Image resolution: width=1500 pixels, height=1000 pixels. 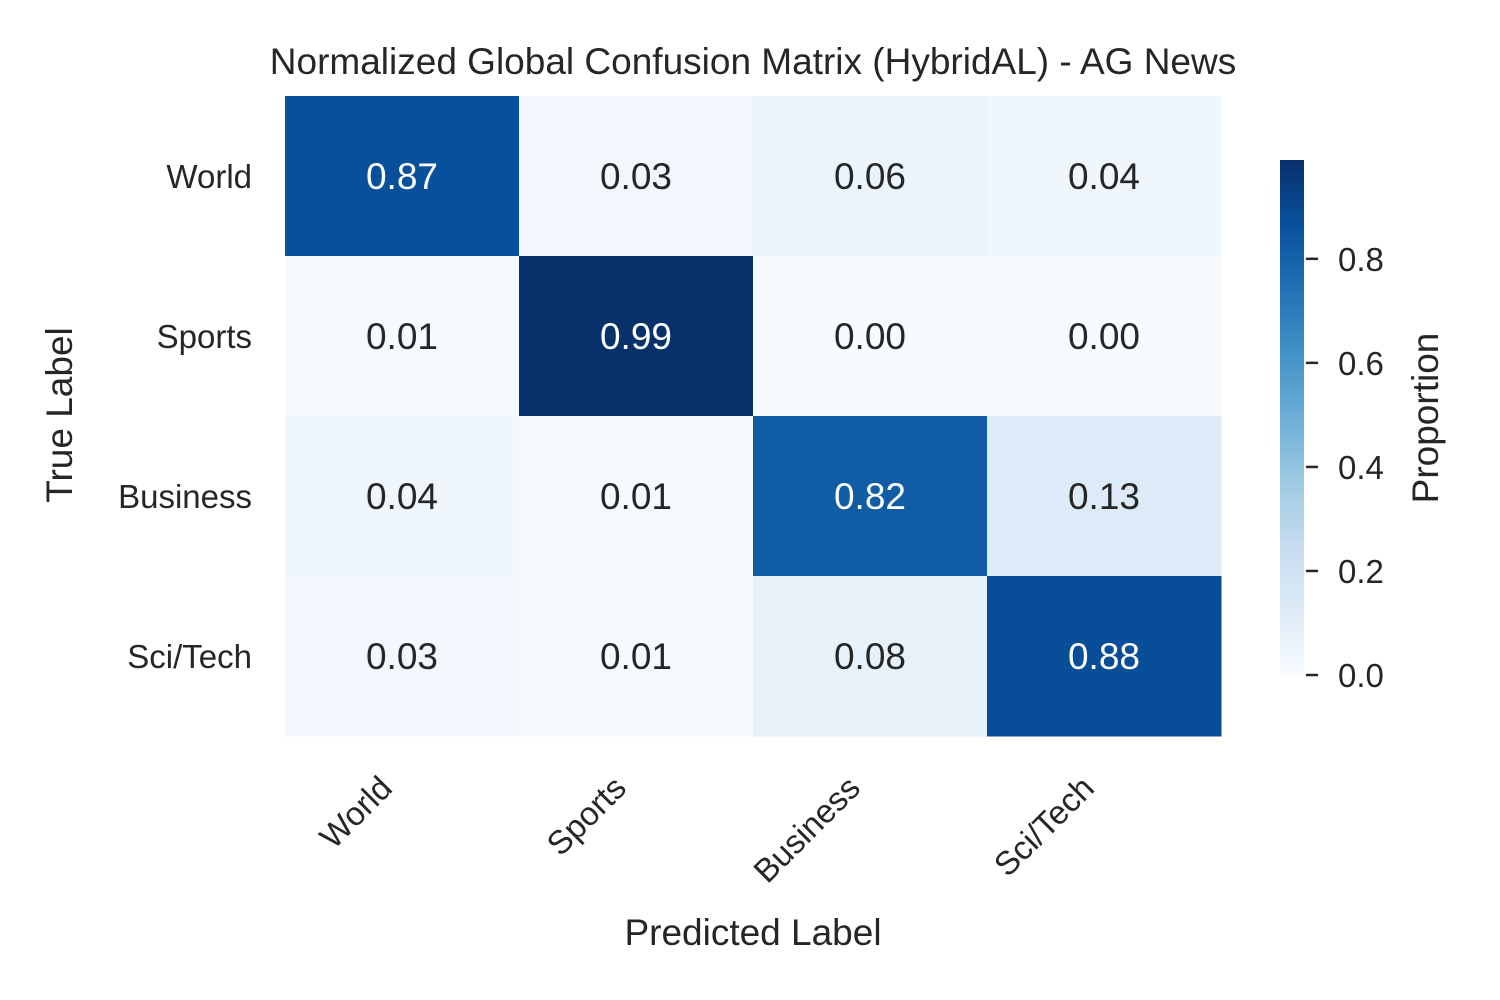 What do you see at coordinates (1361, 259) in the screenshot?
I see `colorbar-tick-label: 0.8` at bounding box center [1361, 259].